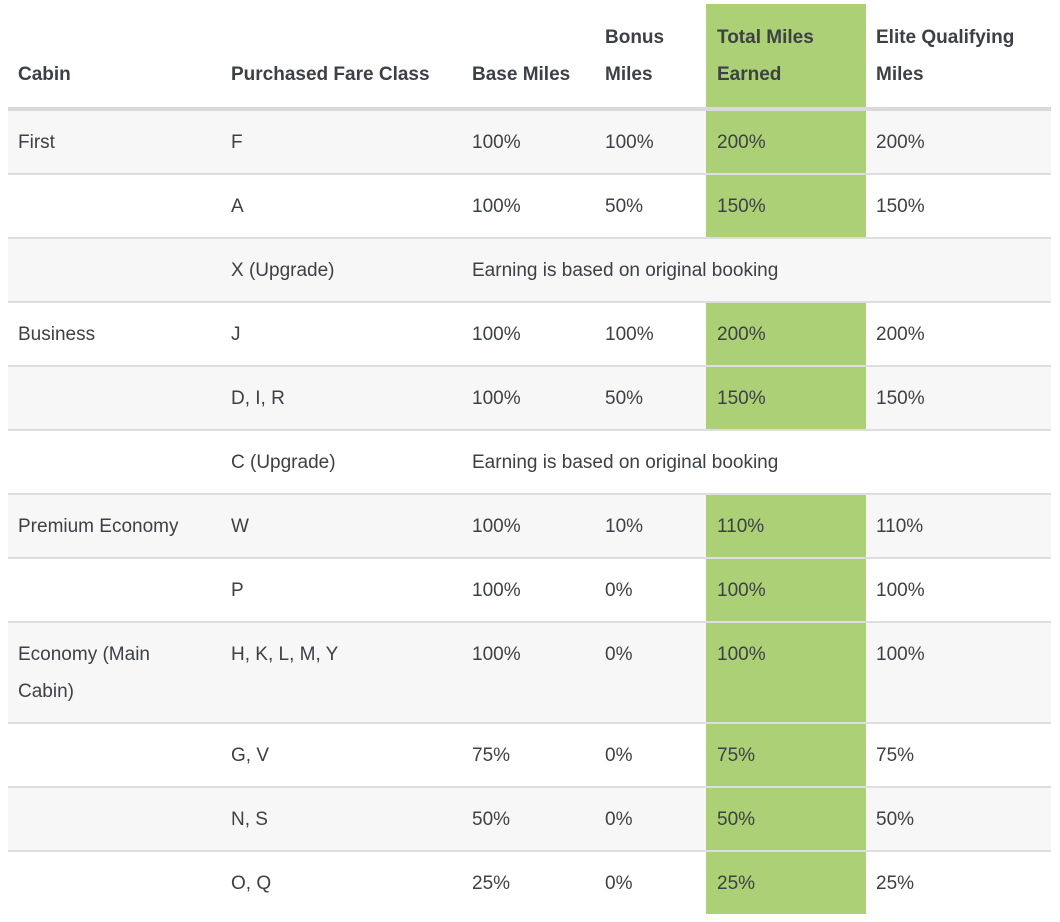 The height and width of the screenshot is (922, 1060). I want to click on cell-fare-class: P, so click(341, 590).